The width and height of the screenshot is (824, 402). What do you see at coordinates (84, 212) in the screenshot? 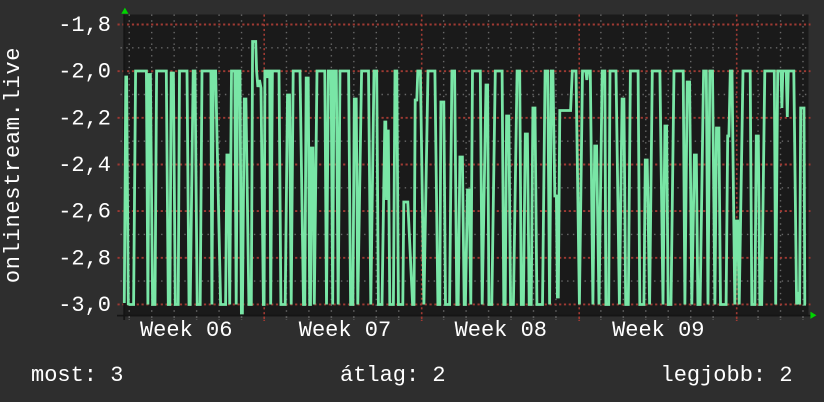
I see `svg-text: -2,6` at bounding box center [84, 212].